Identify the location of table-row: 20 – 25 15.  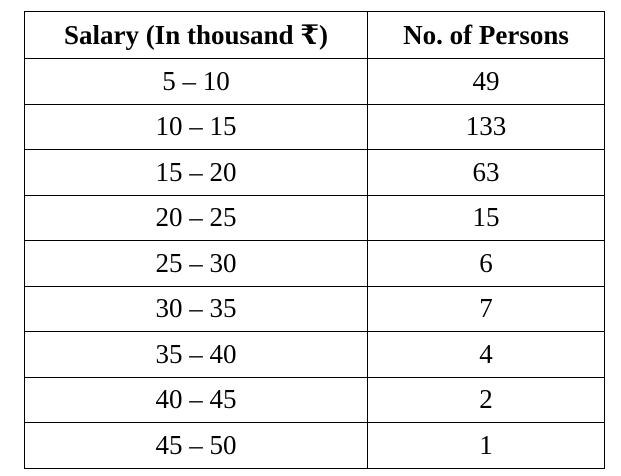
(314, 217).